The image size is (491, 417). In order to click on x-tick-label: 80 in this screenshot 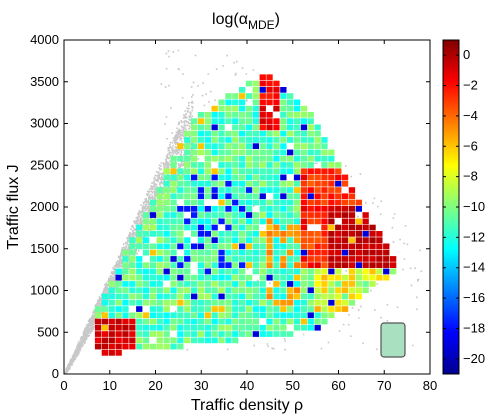, I will do `click(430, 385)`.